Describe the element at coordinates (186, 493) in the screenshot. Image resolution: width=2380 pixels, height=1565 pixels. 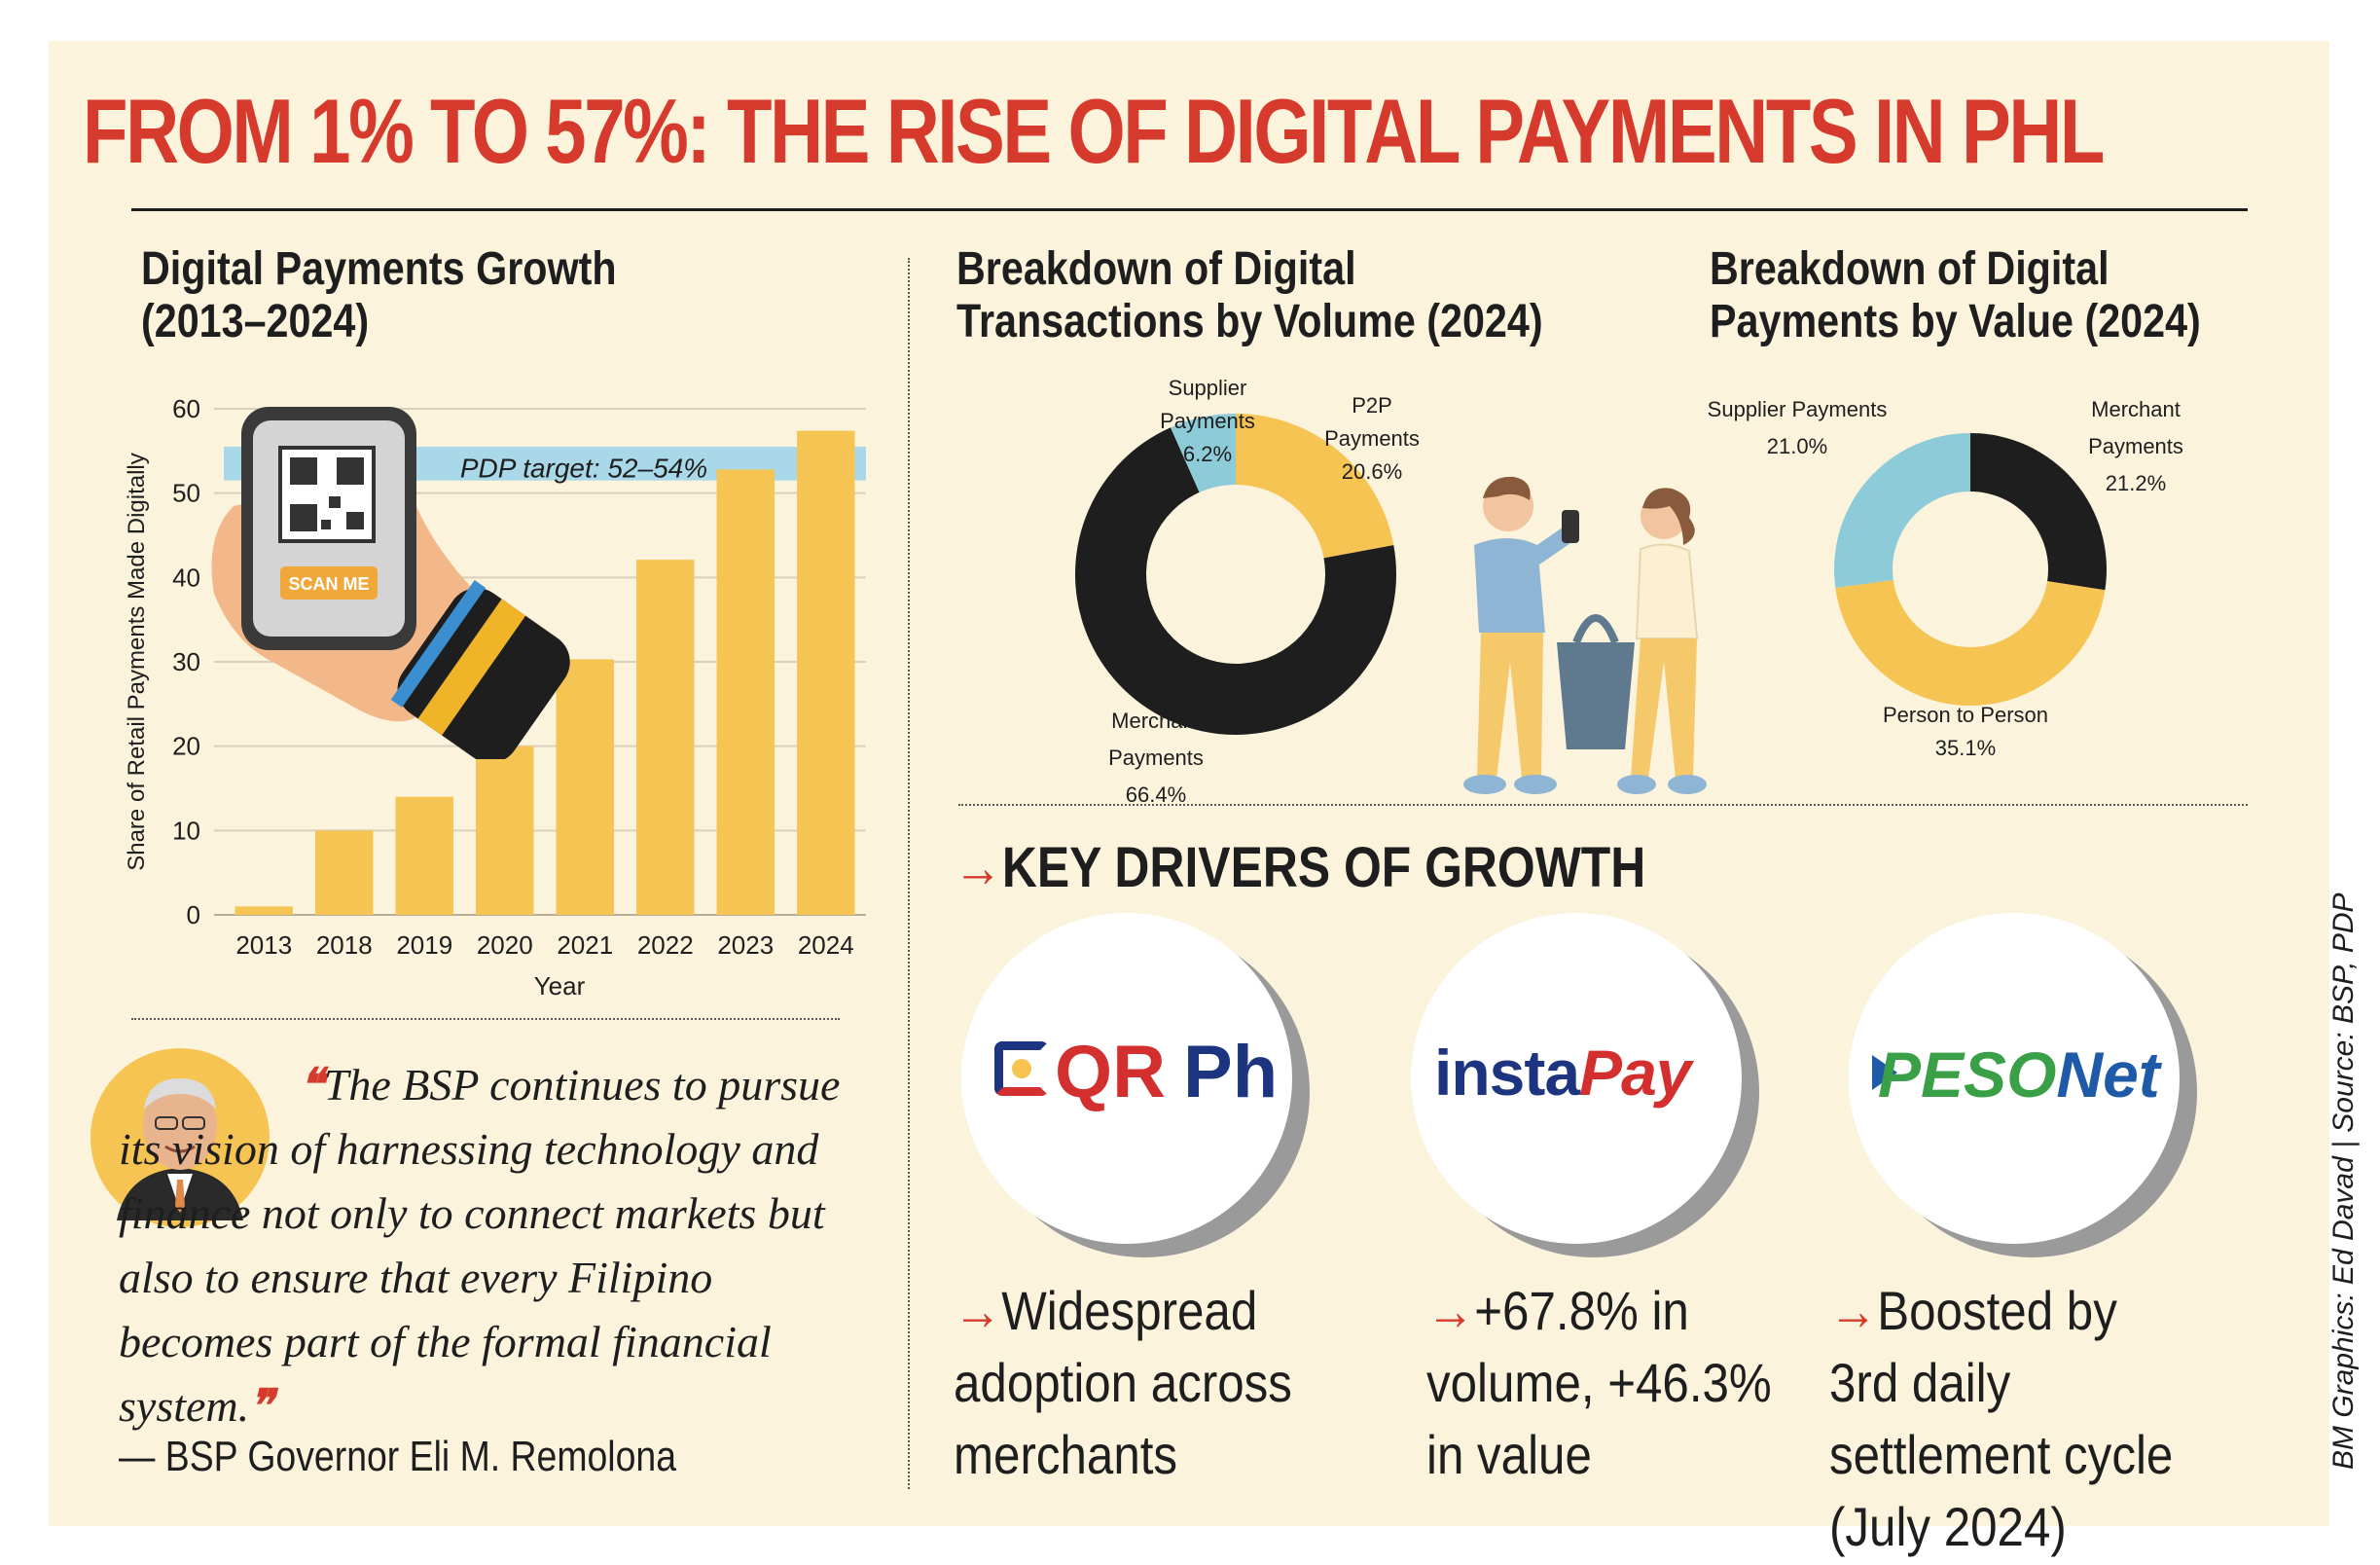
I see `y-tick-label: 50` at that location.